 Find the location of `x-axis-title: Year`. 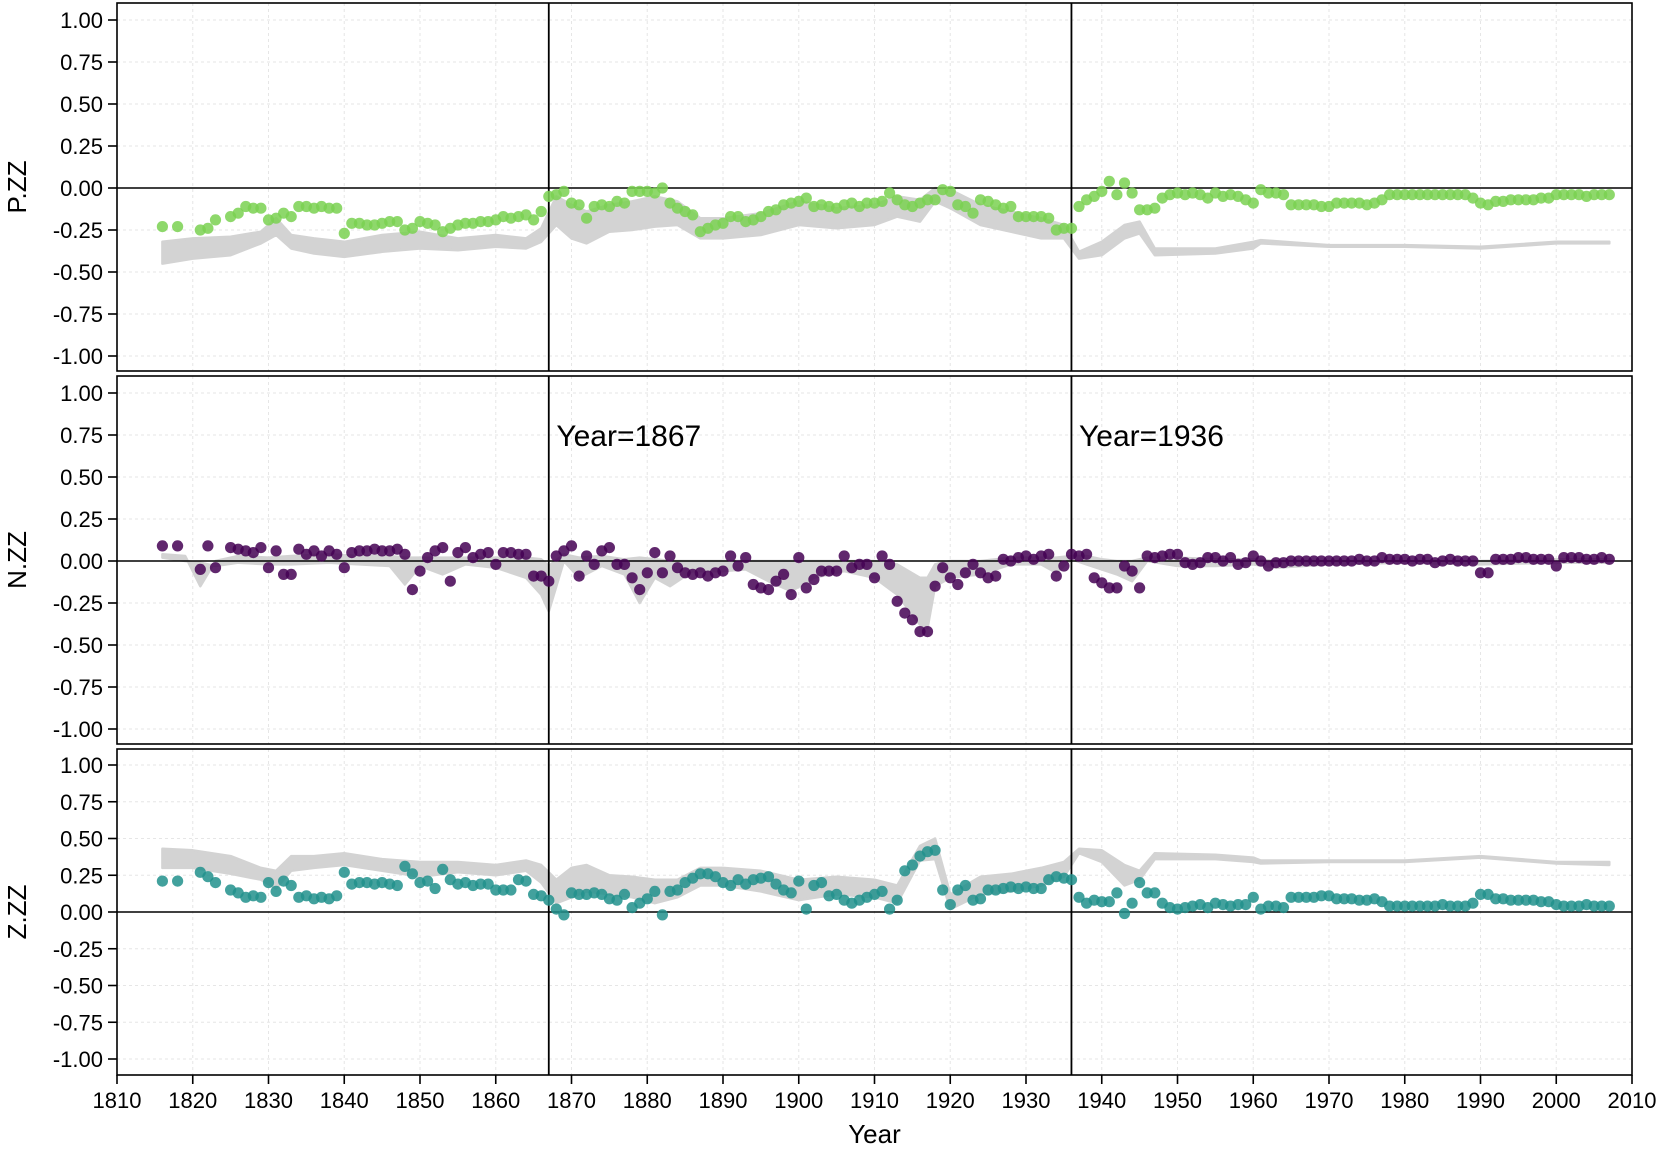

x-axis-title: Year is located at coordinates (874, 1134).